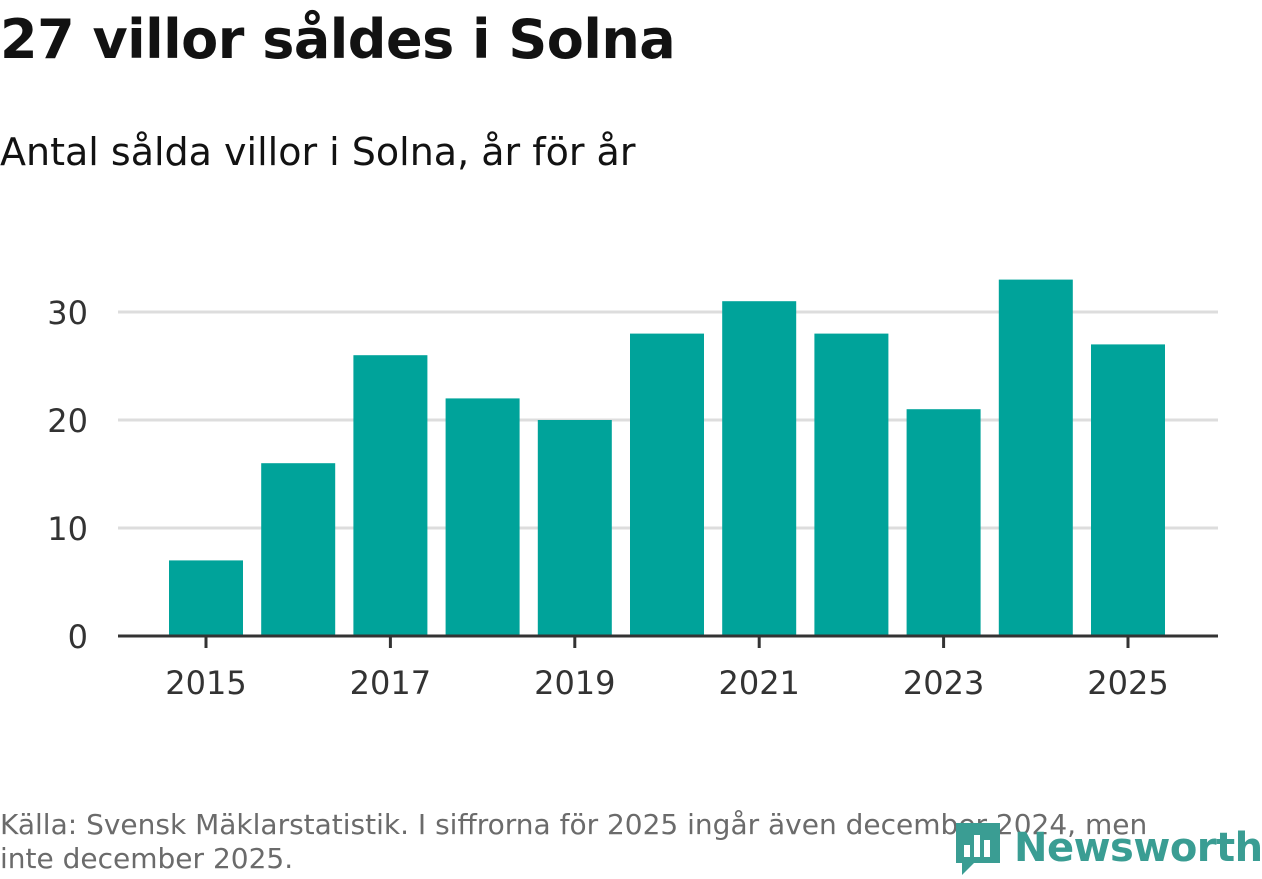  Describe the element at coordinates (67, 421) in the screenshot. I see `y-tick-label-20: 20` at that location.